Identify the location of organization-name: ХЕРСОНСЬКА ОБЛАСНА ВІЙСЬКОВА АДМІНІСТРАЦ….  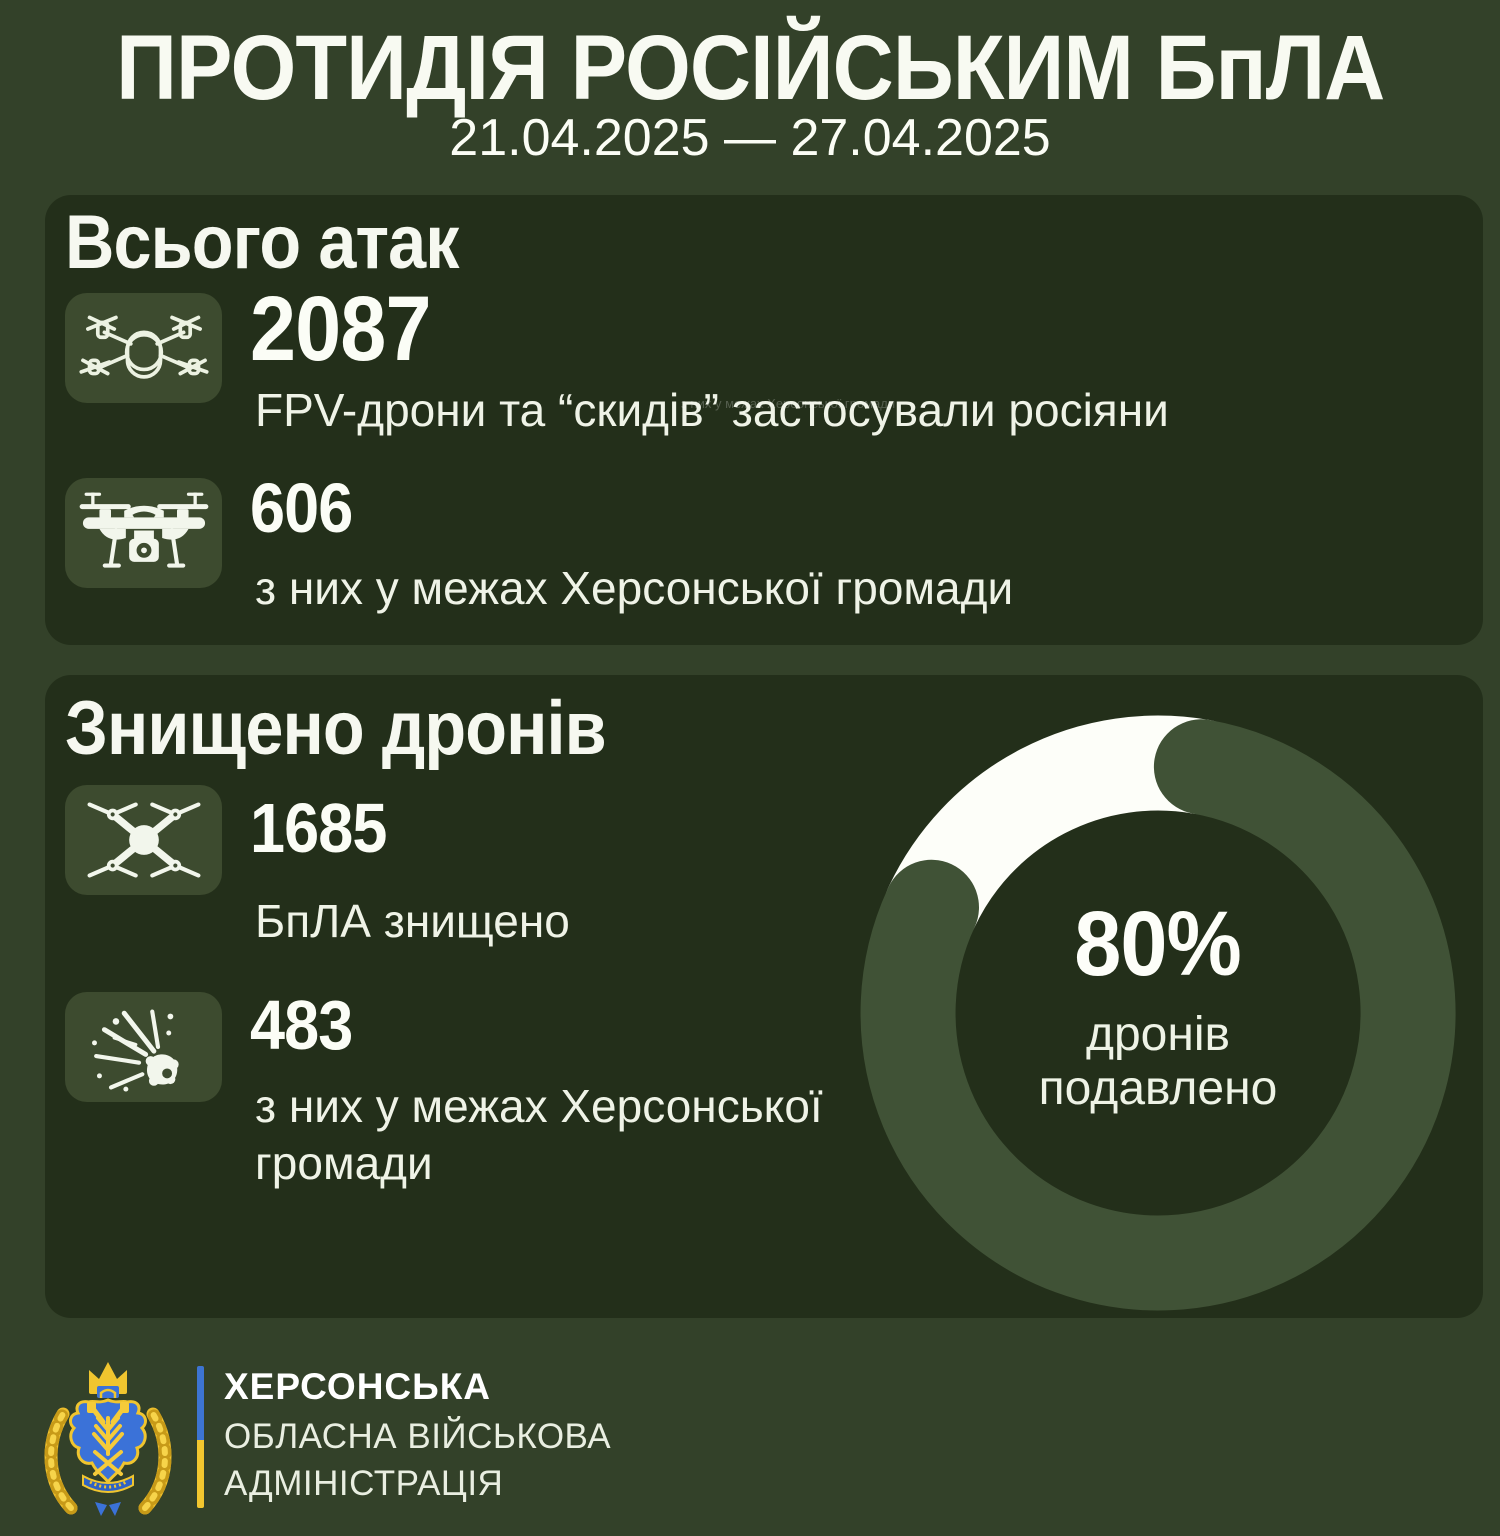
(417, 1440).